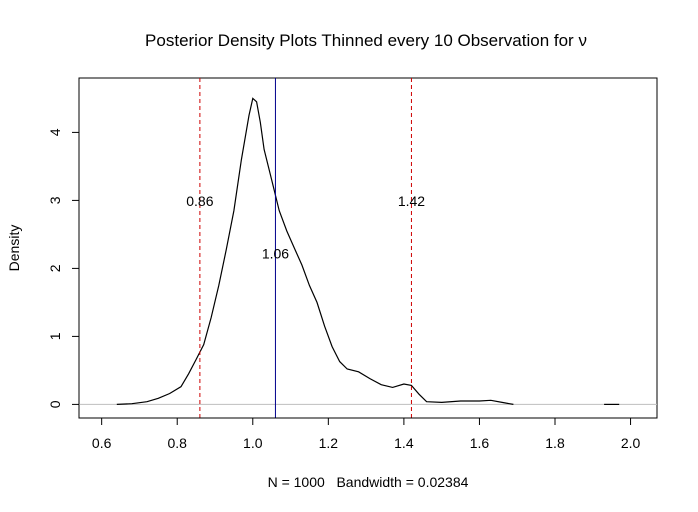 The height and width of the screenshot is (512, 698). What do you see at coordinates (555, 443) in the screenshot?
I see `x-tick-label: 1.8` at bounding box center [555, 443].